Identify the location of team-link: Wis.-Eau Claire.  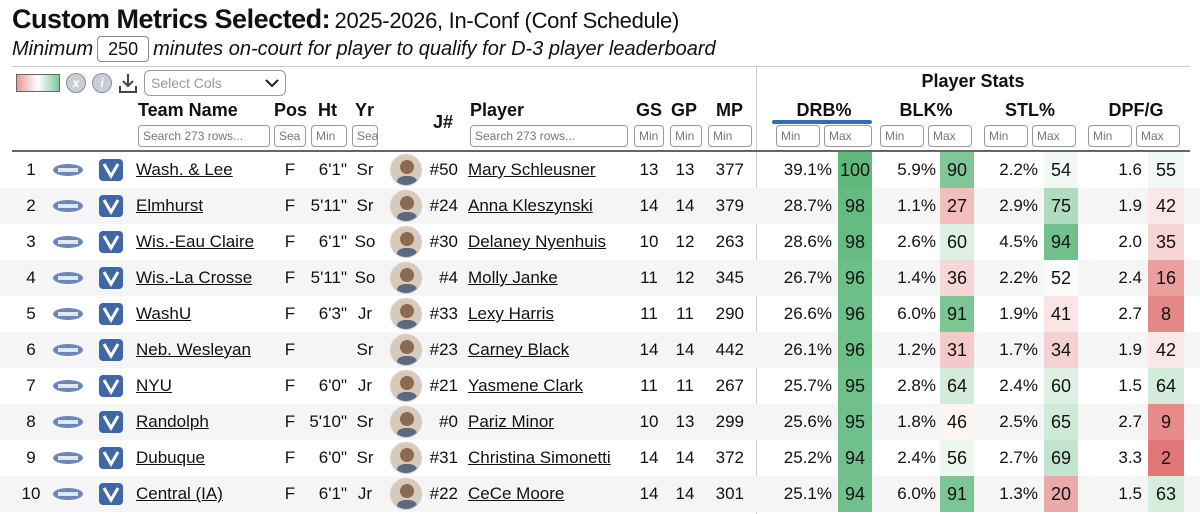
(195, 241).